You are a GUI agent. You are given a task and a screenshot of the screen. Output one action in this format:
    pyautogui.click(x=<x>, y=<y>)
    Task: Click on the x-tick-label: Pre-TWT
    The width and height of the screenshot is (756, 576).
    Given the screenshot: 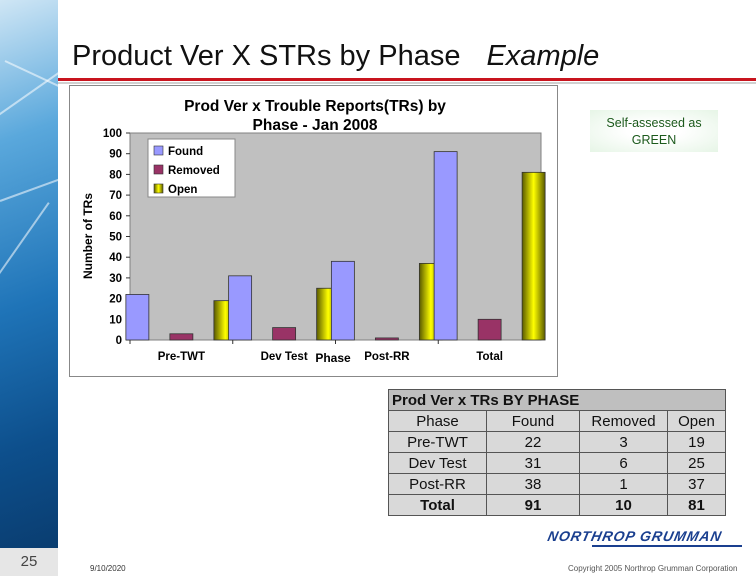 What is the action you would take?
    pyautogui.click(x=181, y=357)
    